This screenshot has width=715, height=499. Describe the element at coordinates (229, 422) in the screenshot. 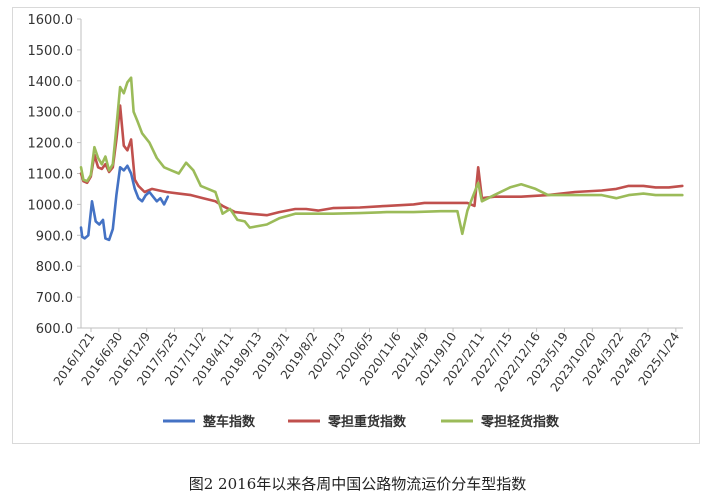

I see `legend-label-1: 整车指数` at that location.